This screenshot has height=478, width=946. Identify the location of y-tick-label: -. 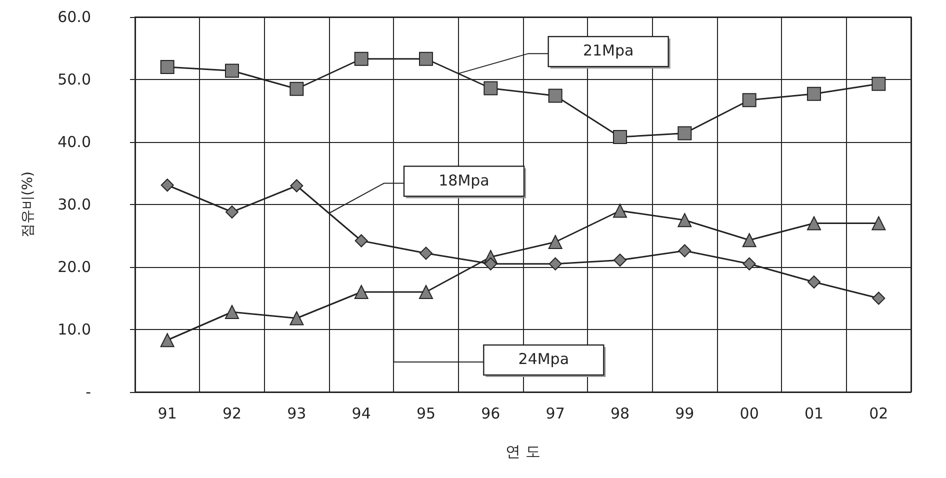
(88, 392).